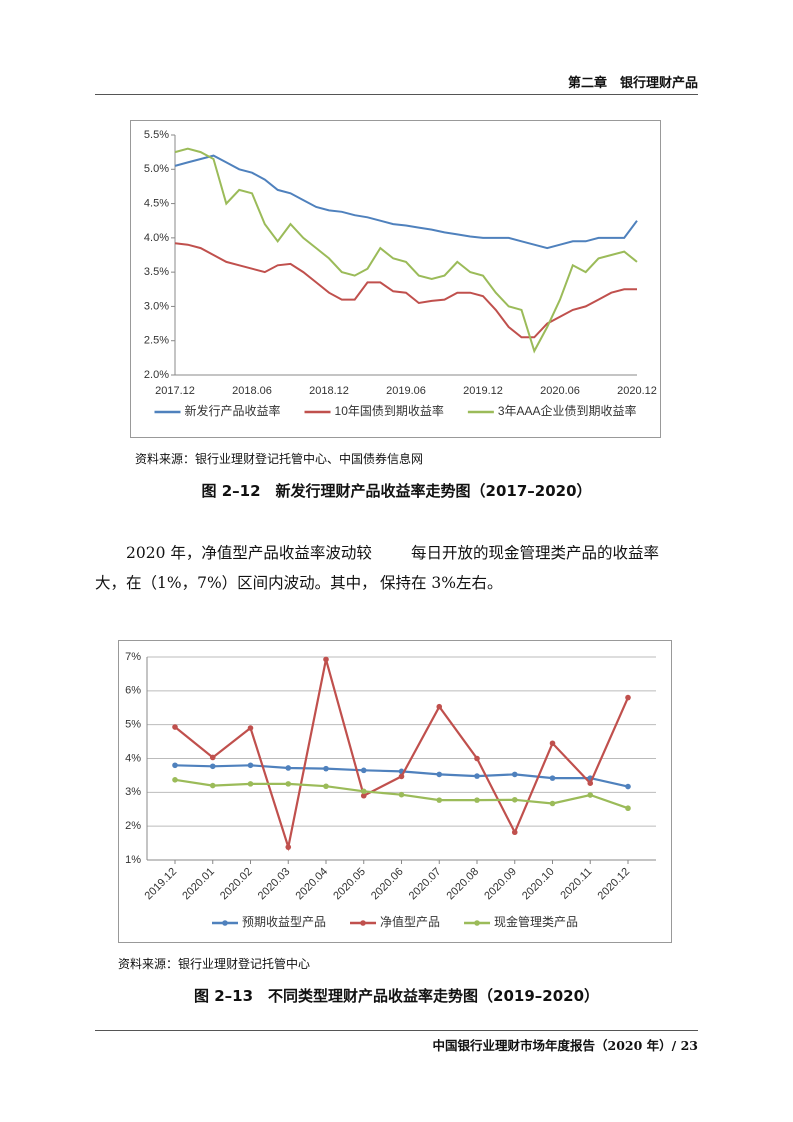 The height and width of the screenshot is (1122, 793). Describe the element at coordinates (156, 238) in the screenshot. I see `y-tick-label: 4.0%` at that location.